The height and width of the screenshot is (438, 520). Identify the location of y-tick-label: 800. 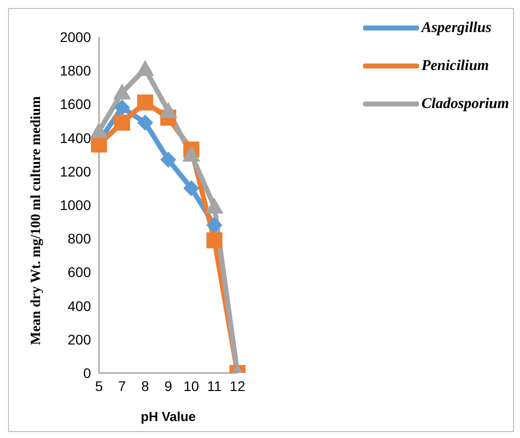
(80, 238).